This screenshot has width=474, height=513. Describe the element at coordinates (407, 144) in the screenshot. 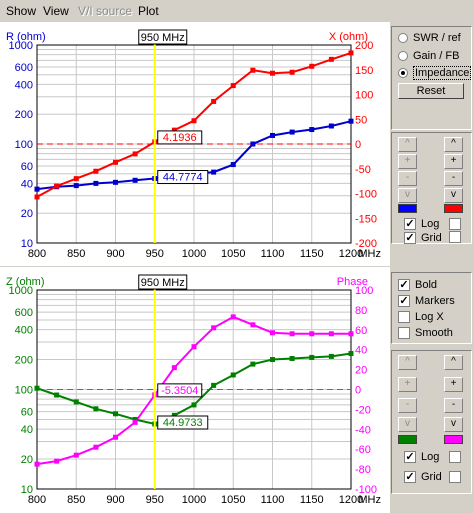

I see `top-left-up-fast-button: ^` at that location.